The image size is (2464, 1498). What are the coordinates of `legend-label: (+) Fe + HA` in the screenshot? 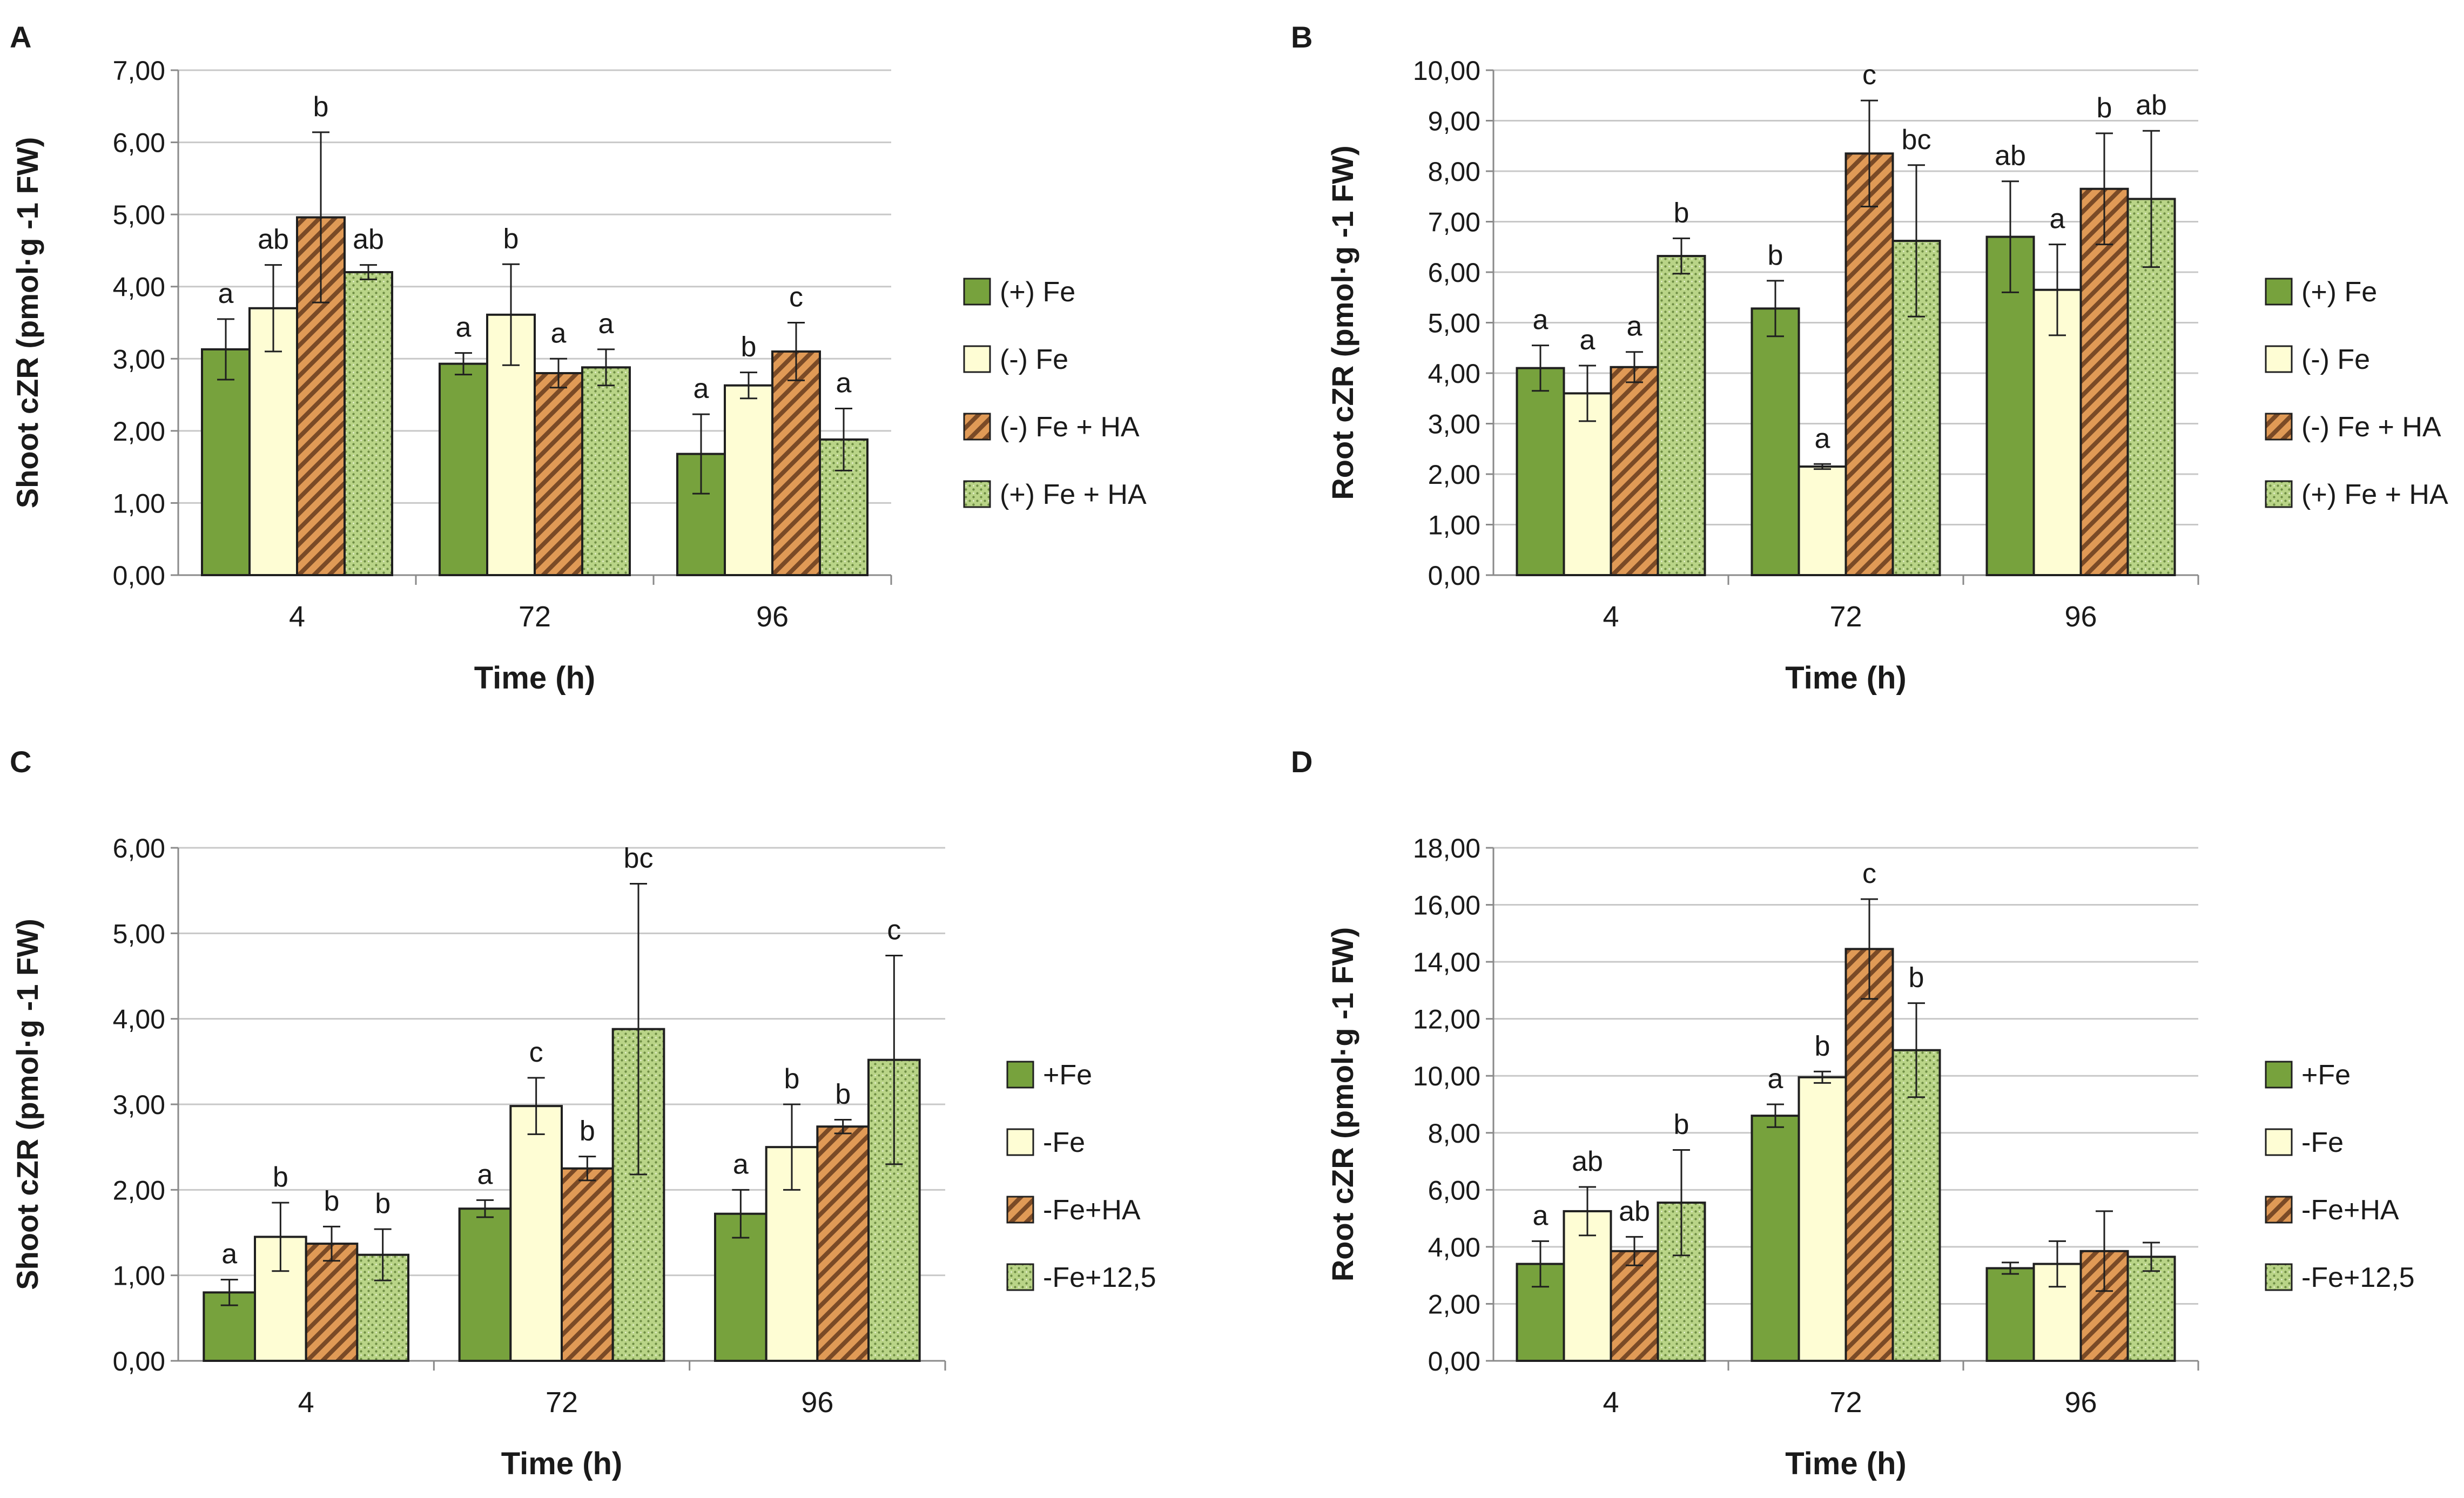 It's located at (1073, 495).